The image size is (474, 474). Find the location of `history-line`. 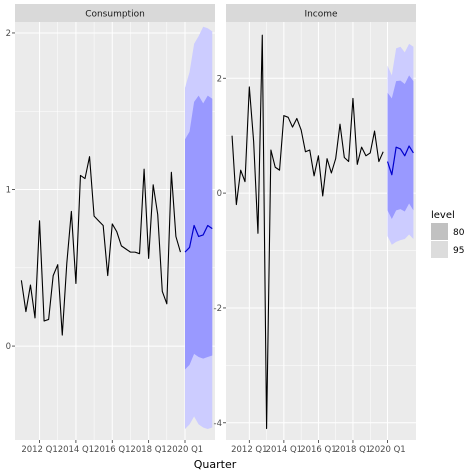

history-line is located at coordinates (100, 246).